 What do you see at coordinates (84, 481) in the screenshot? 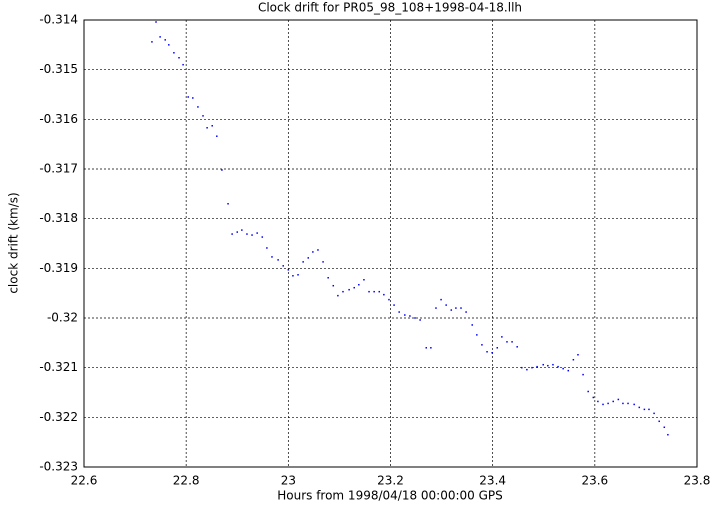
I see `x-tick-label: 22.6` at bounding box center [84, 481].